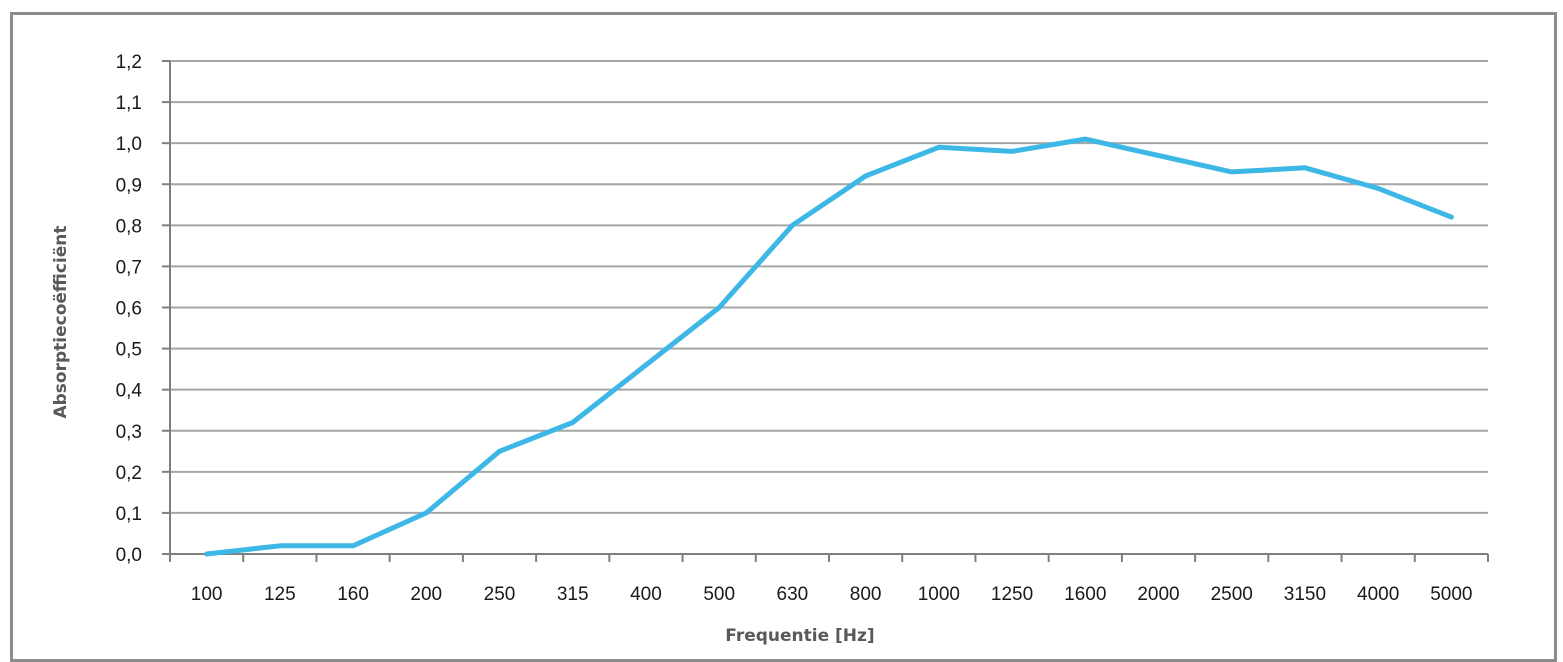 The width and height of the screenshot is (1563, 662). What do you see at coordinates (1232, 594) in the screenshot?
I see `x-tick-label: 2500` at bounding box center [1232, 594].